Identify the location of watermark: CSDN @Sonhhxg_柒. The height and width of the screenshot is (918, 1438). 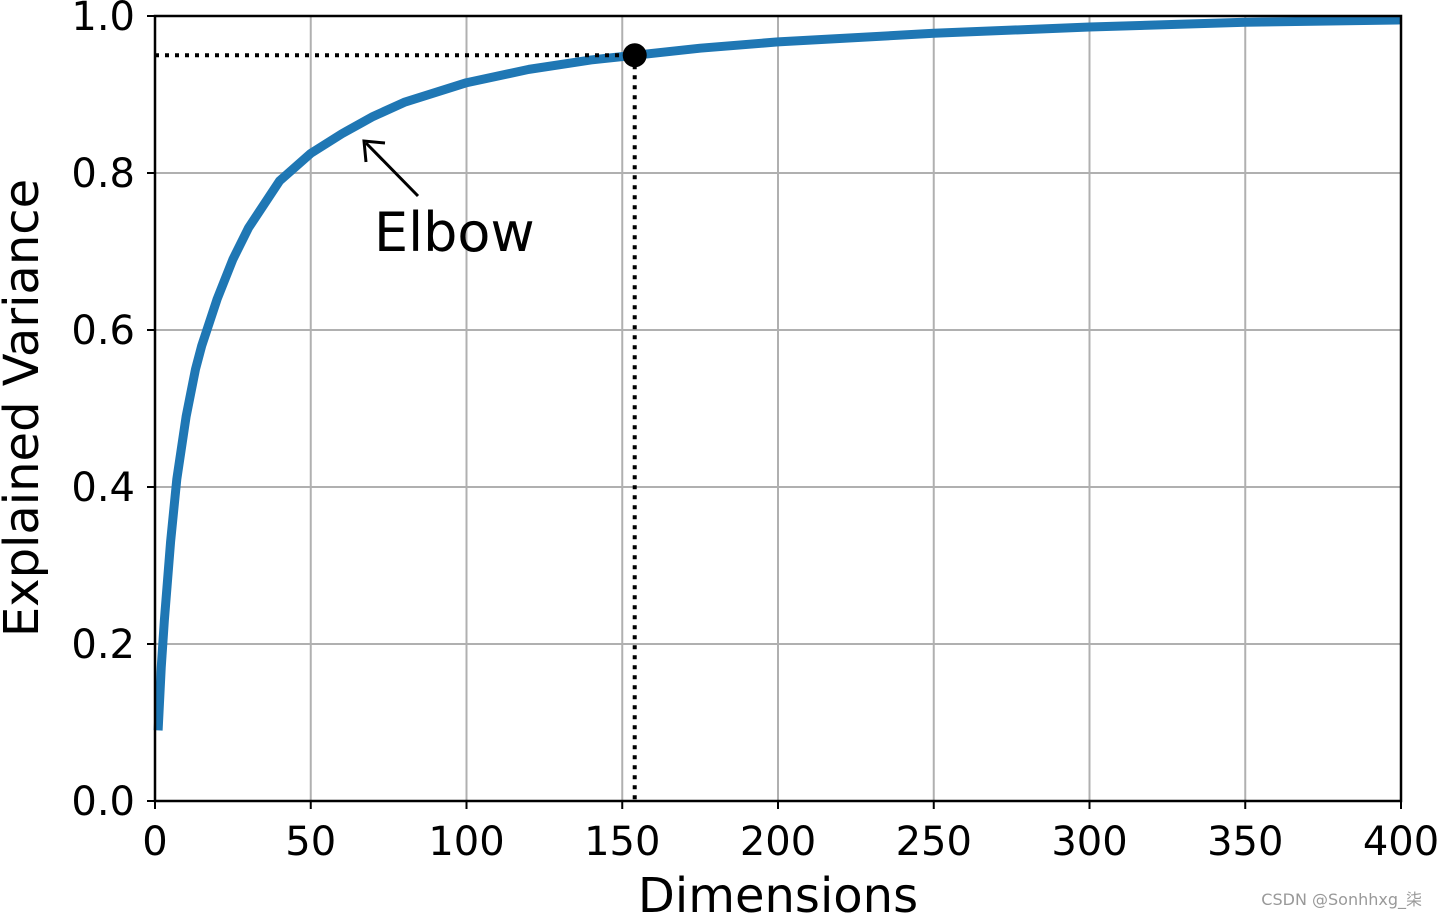
(1341, 900).